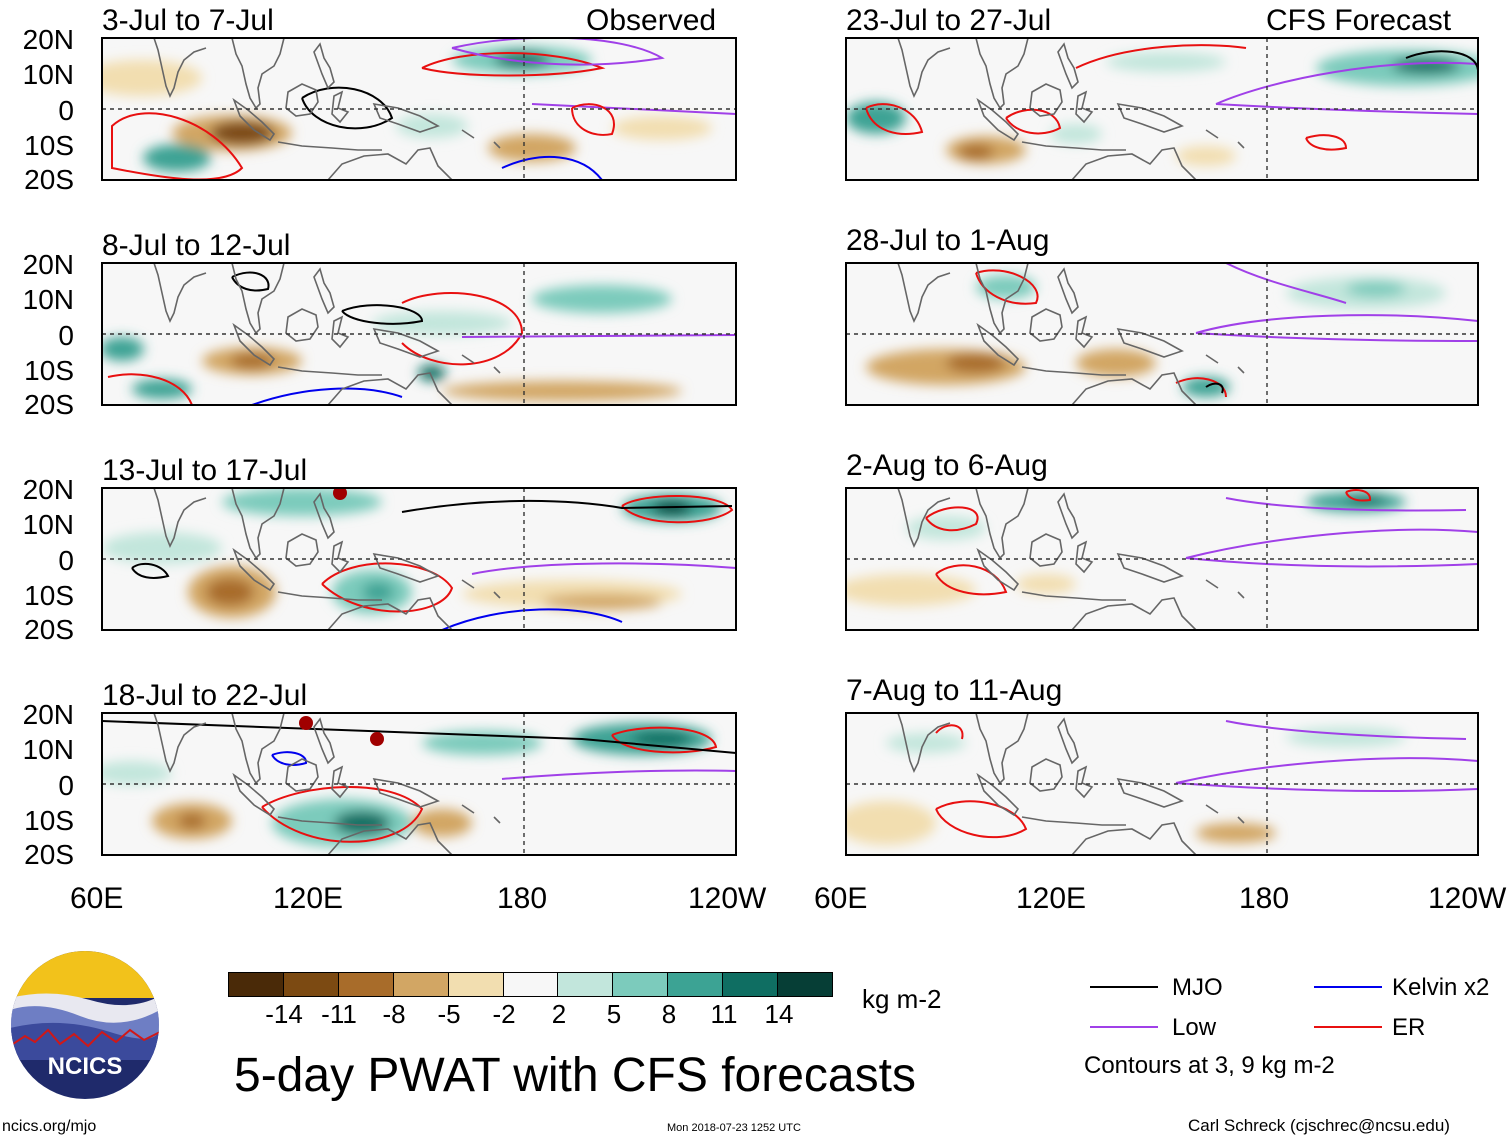 The width and height of the screenshot is (1510, 1142). I want to click on panel-title: 23-Jul to 27-Jul, so click(949, 20).